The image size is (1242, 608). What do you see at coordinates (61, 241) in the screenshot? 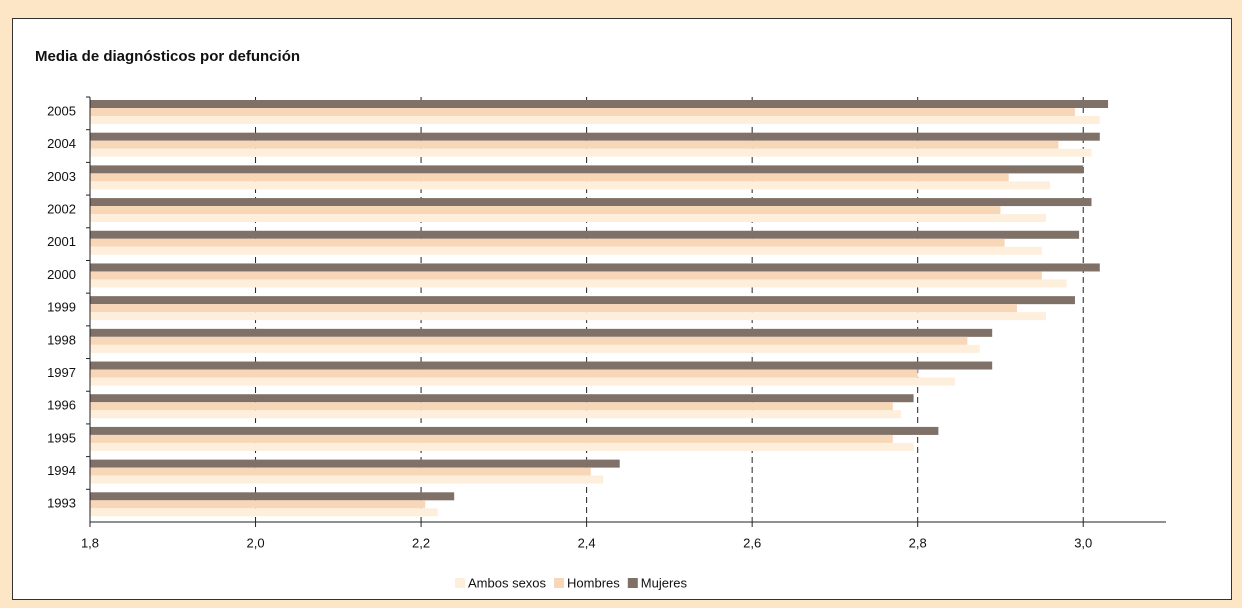
I see `y-tick-label: 2001` at bounding box center [61, 241].